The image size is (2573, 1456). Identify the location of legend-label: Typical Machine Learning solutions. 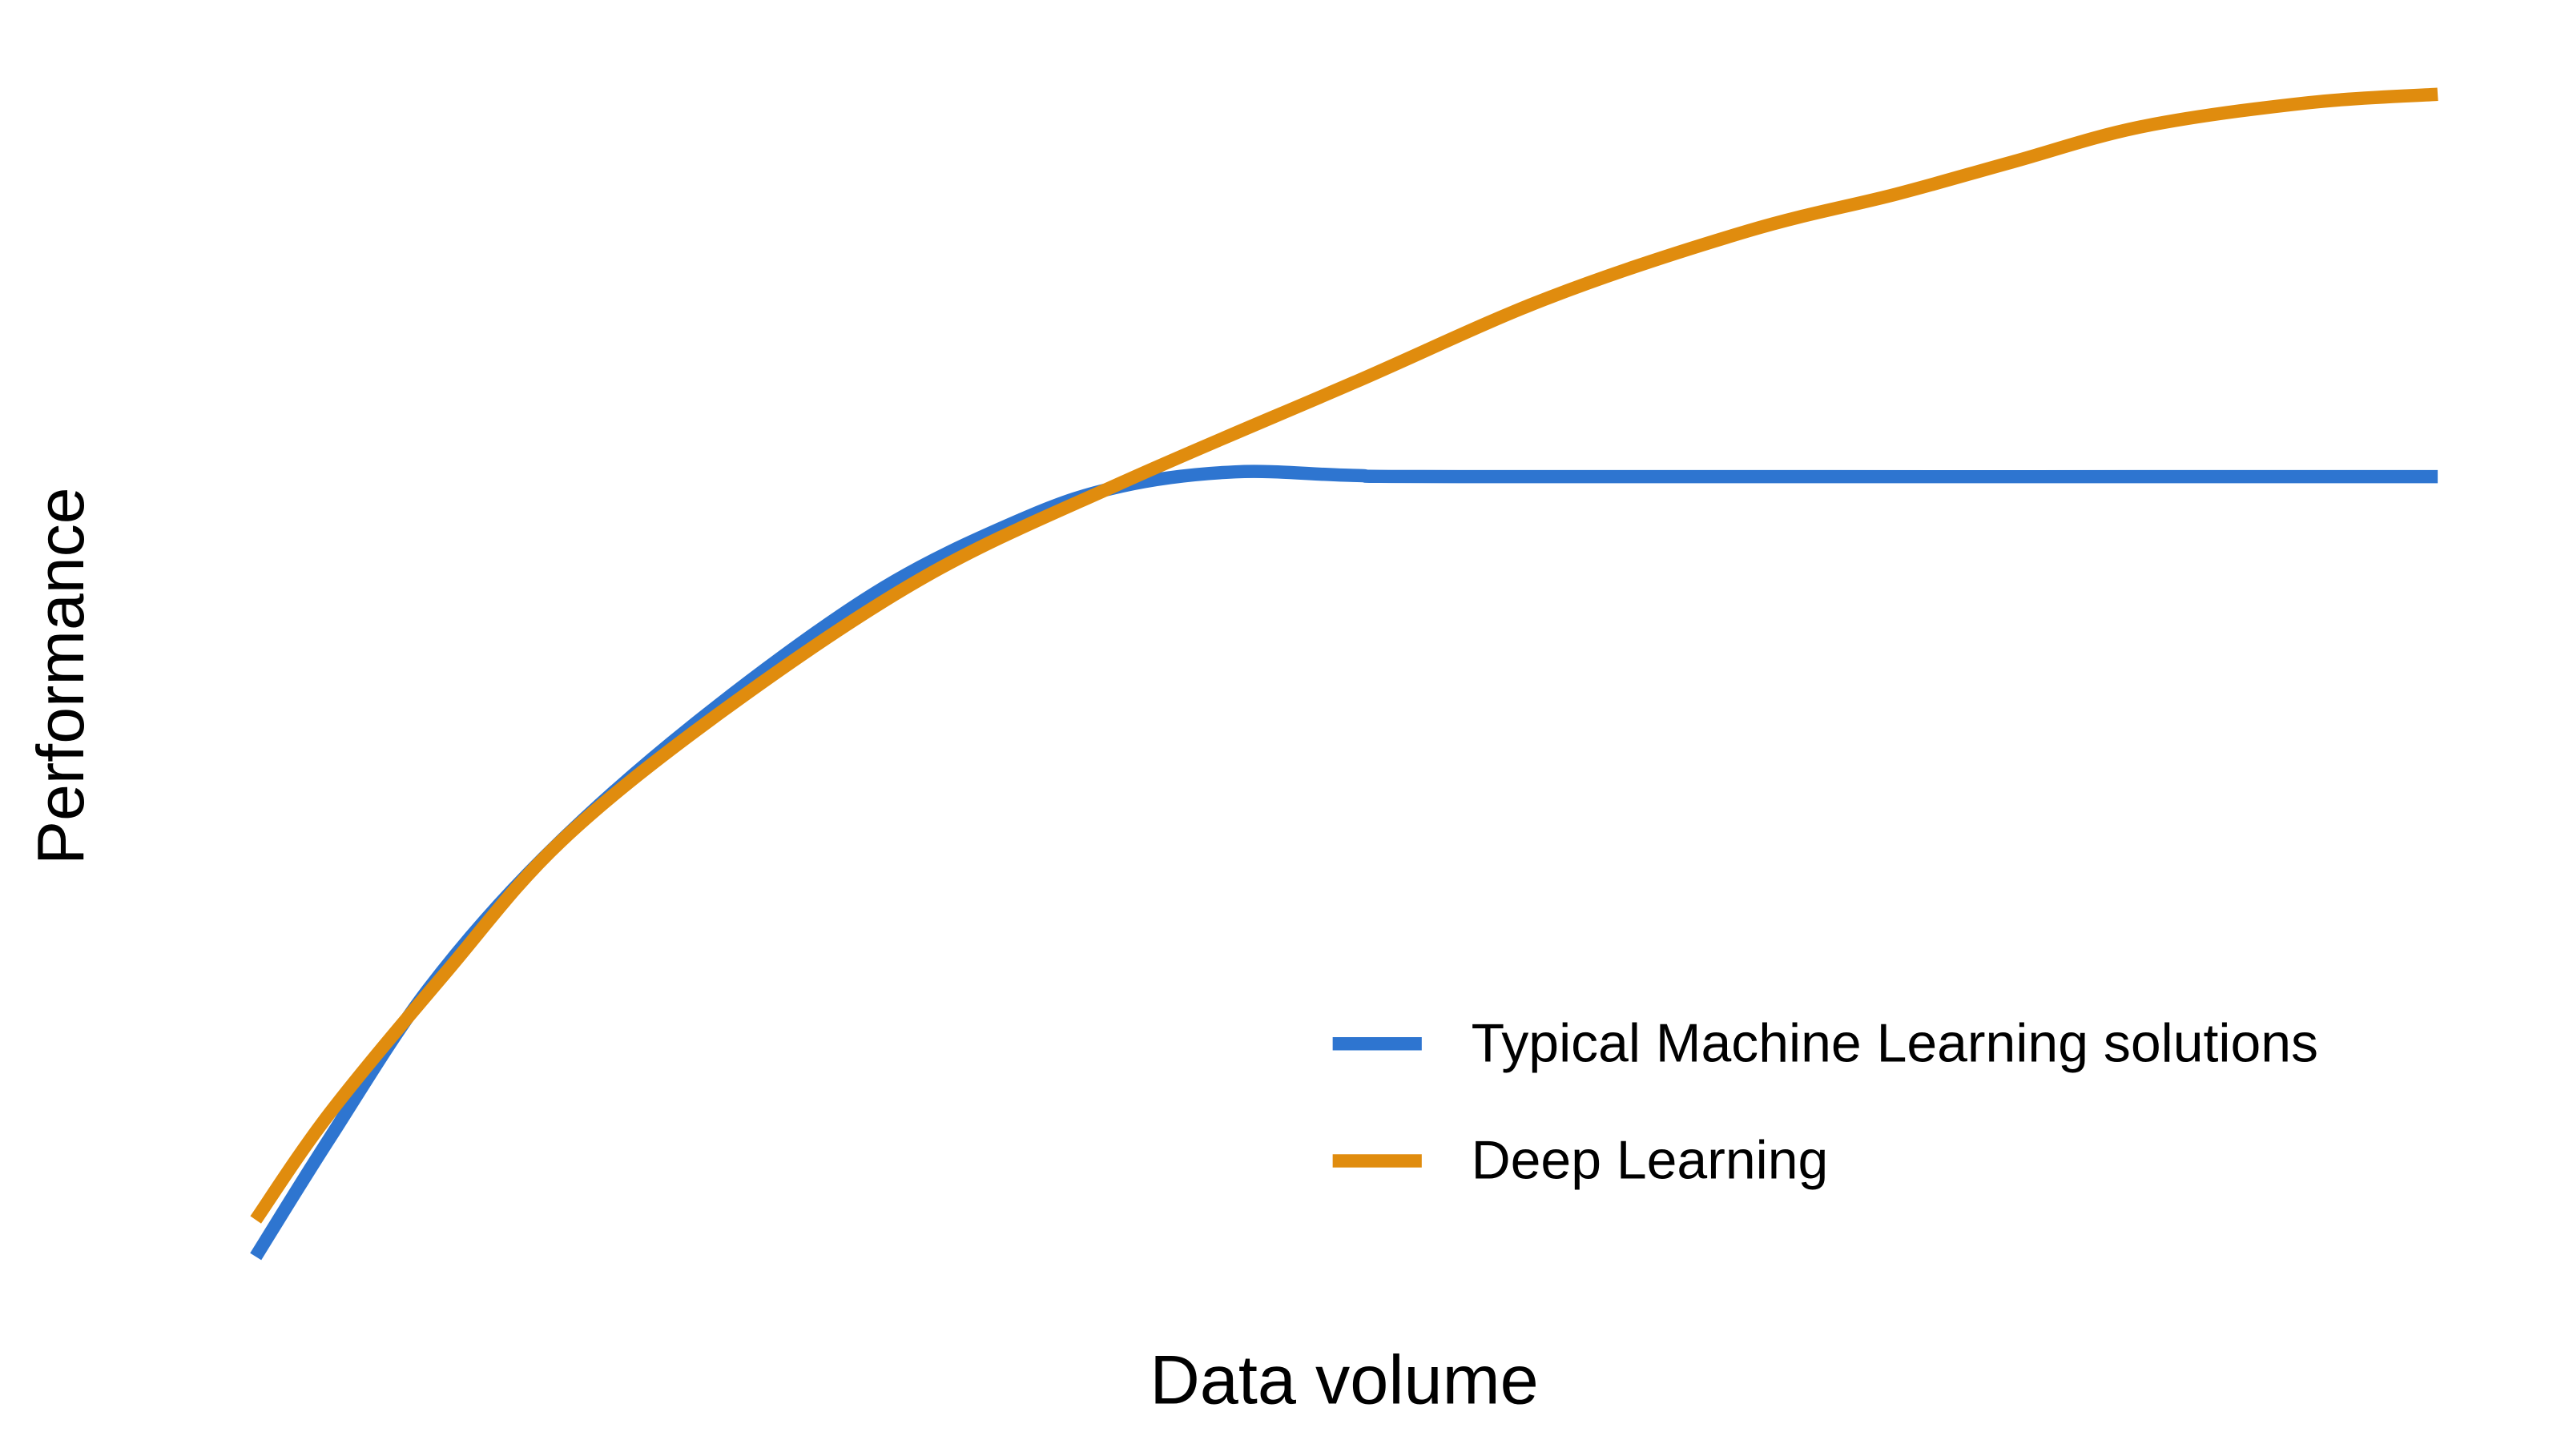
(1895, 1042).